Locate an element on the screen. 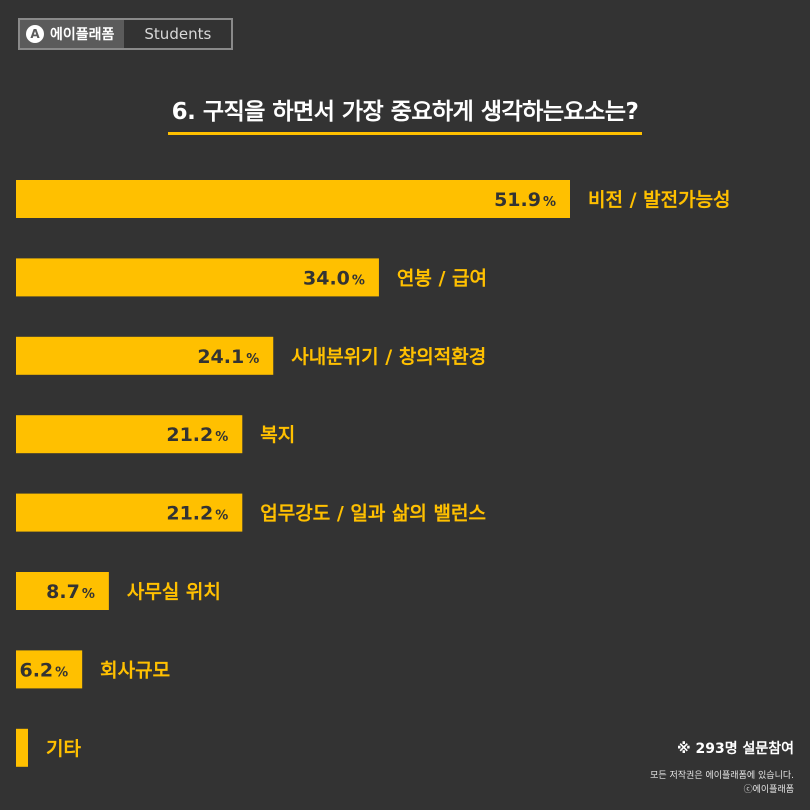 This screenshot has height=810, width=810. copyright-text: 모든 저작권은 에이플래폼에 있습니다. is located at coordinates (722, 776).